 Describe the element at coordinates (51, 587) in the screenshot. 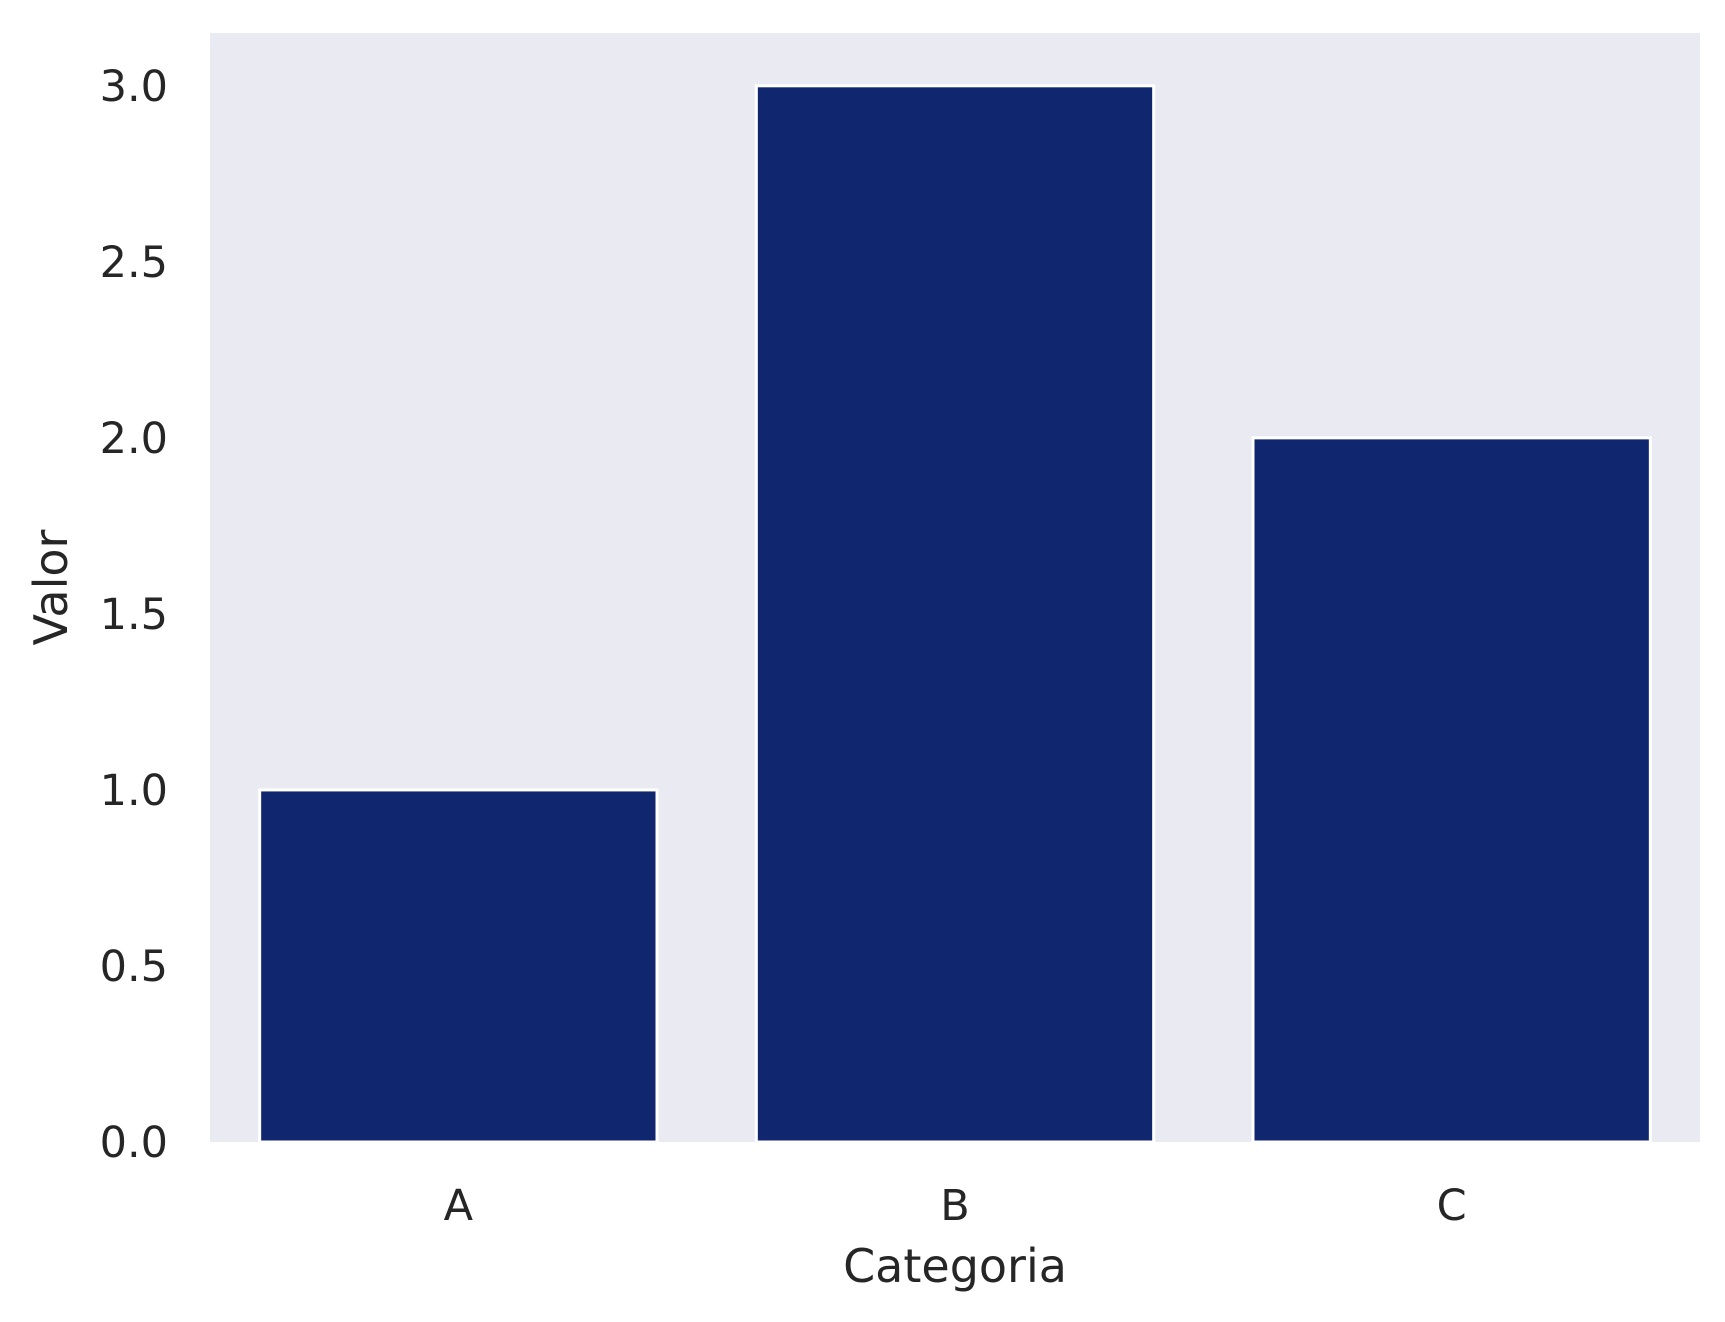

I see `y-axis-label: Valor` at that location.